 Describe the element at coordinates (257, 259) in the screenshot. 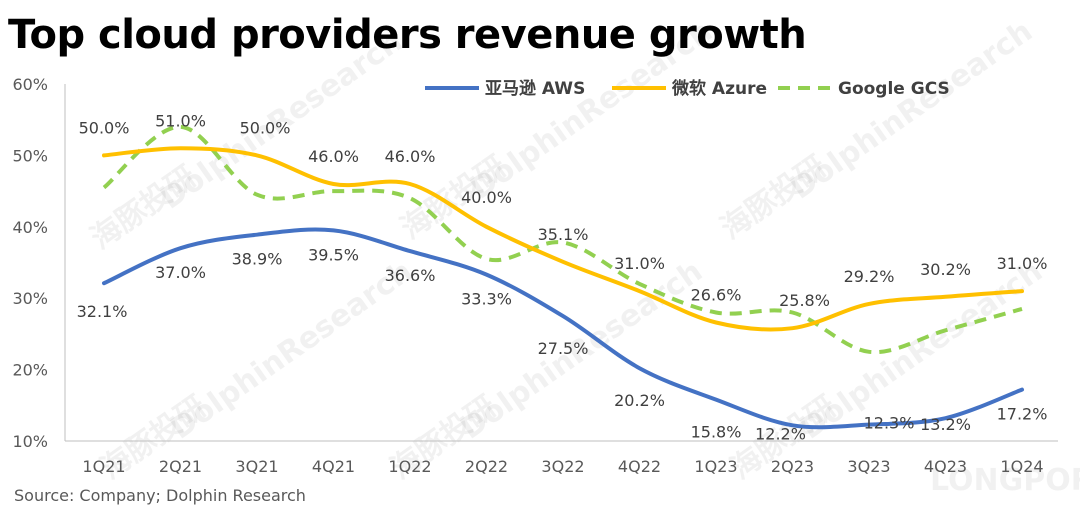

I see `data-label-0: 38.9%` at that location.